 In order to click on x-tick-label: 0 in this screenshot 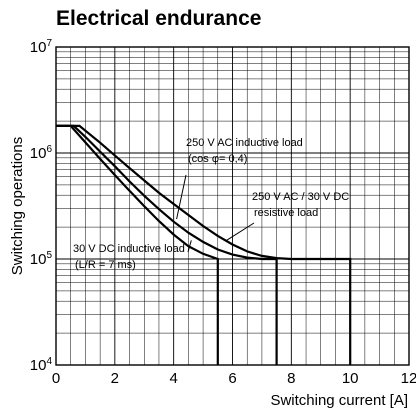, I will do `click(56, 378)`.